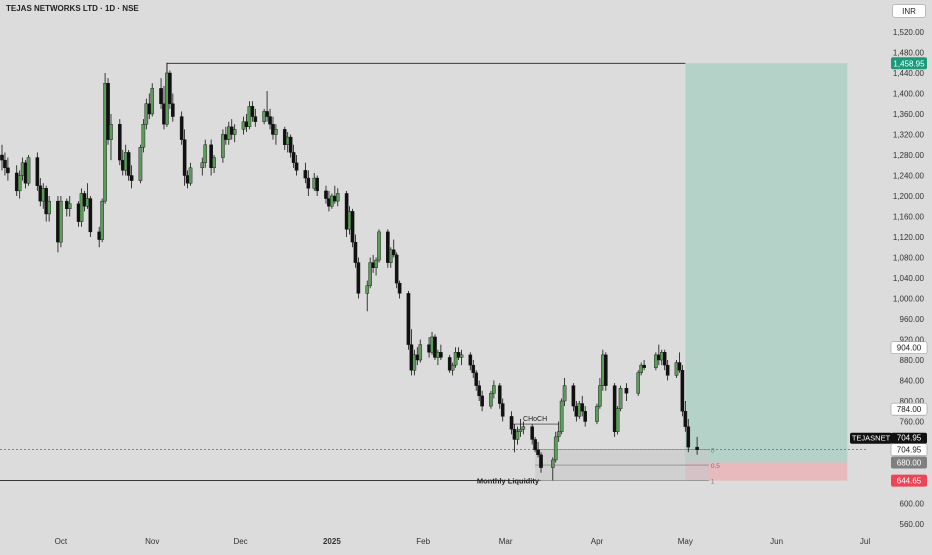  Describe the element at coordinates (909, 53) in the screenshot. I see `y-tick-label: 1,480.00` at that location.